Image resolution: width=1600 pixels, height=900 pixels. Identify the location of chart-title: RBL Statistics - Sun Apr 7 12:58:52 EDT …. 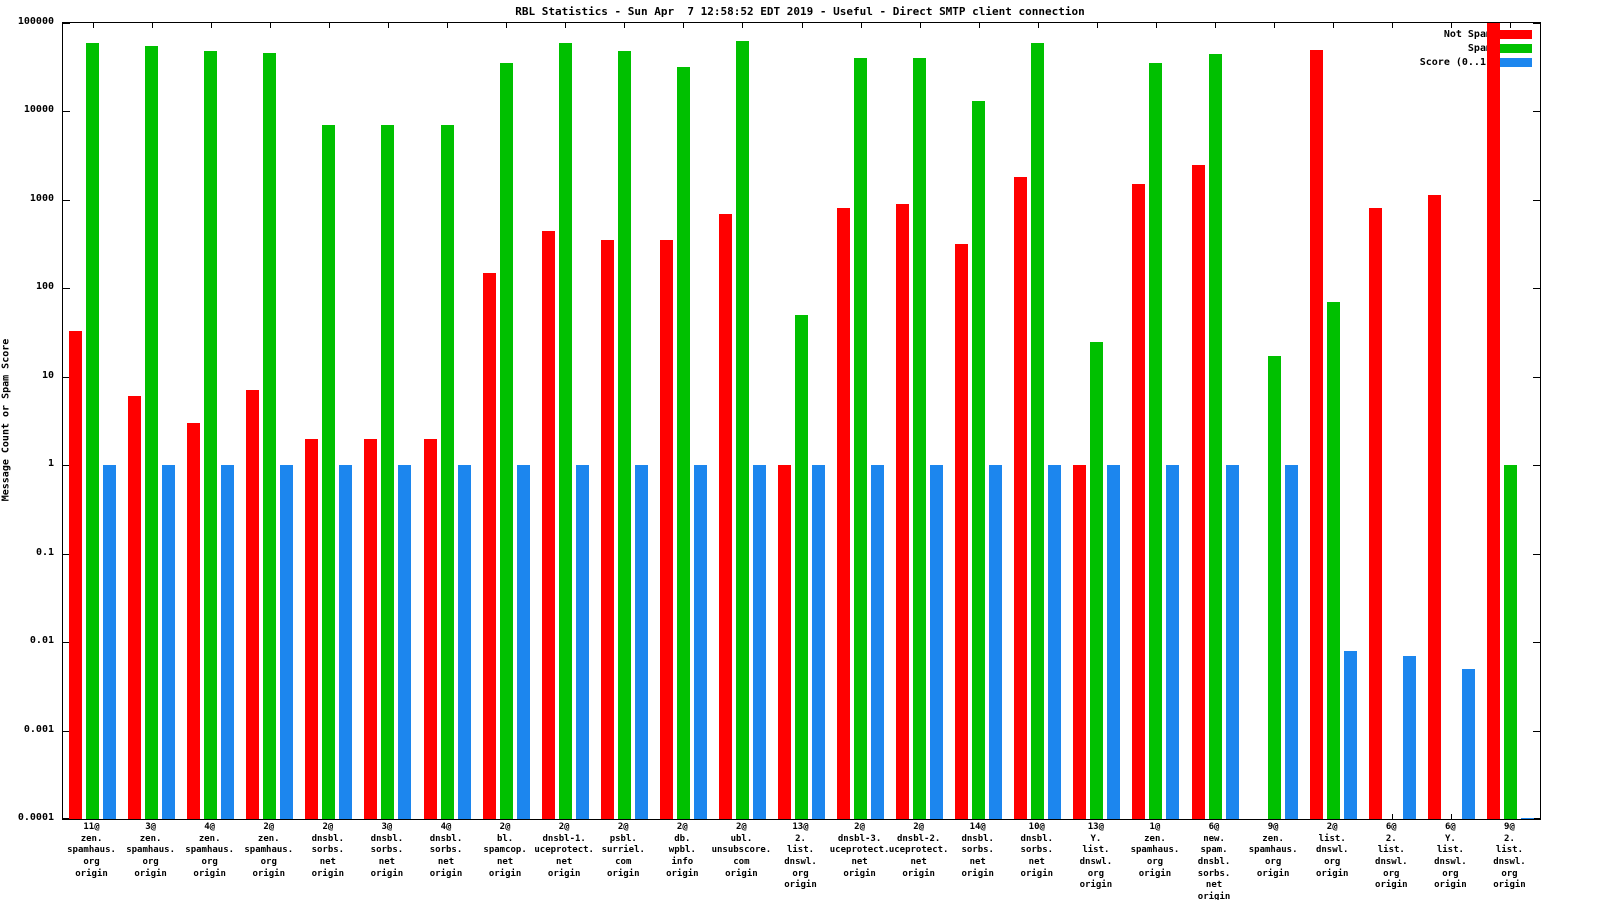
(800, 11).